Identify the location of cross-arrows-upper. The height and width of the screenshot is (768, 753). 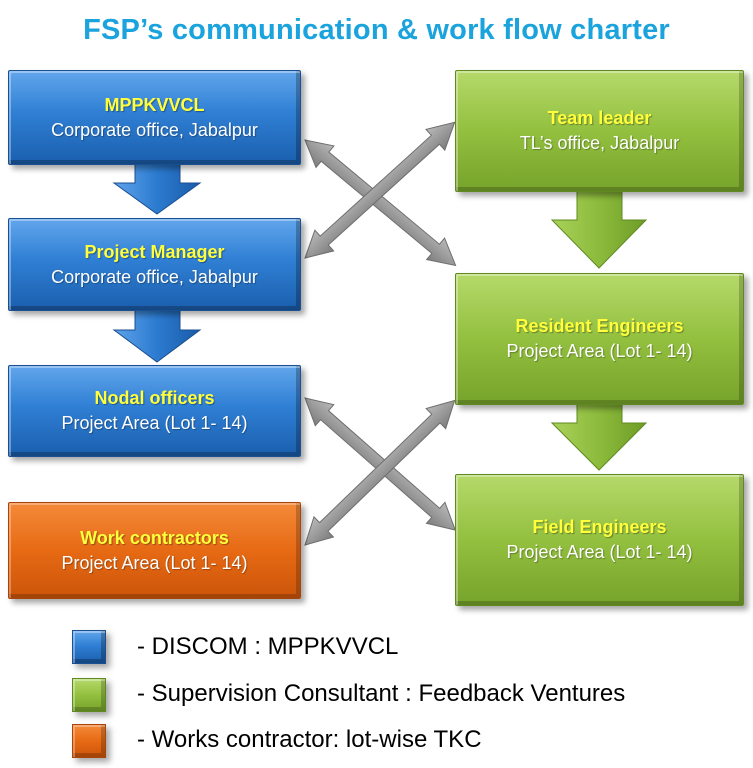
(380, 194).